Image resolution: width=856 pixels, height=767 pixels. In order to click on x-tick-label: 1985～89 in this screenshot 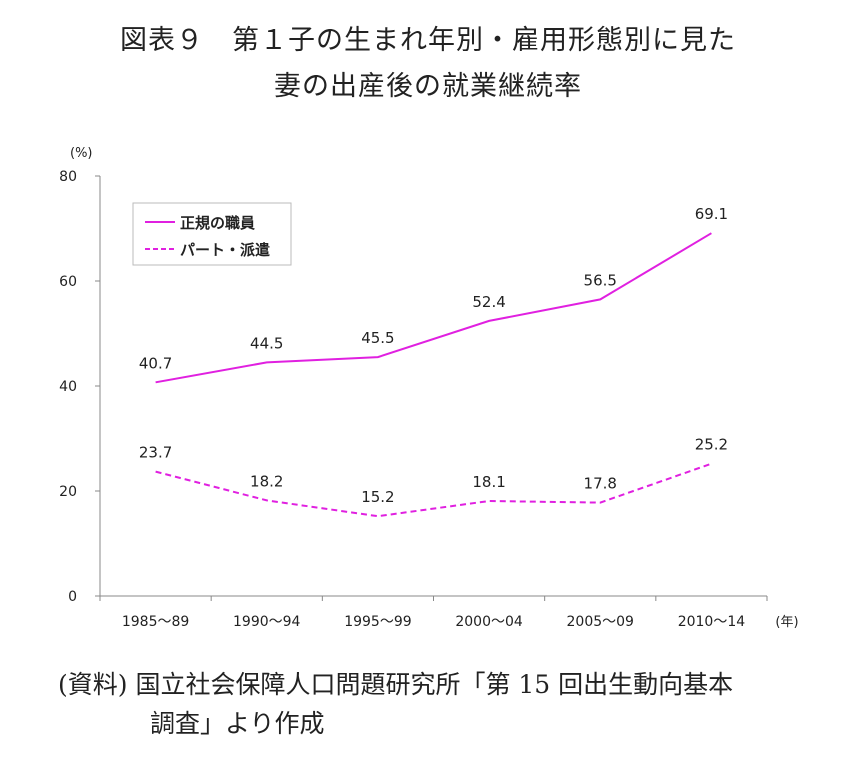, I will do `click(155, 622)`.